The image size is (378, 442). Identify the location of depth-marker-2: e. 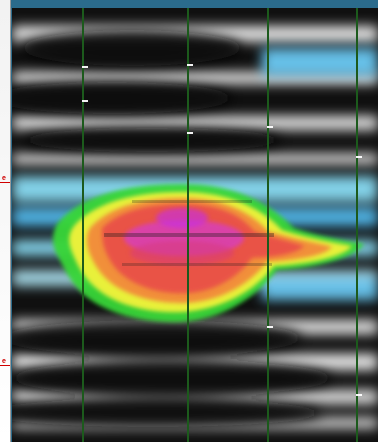
(5, 366).